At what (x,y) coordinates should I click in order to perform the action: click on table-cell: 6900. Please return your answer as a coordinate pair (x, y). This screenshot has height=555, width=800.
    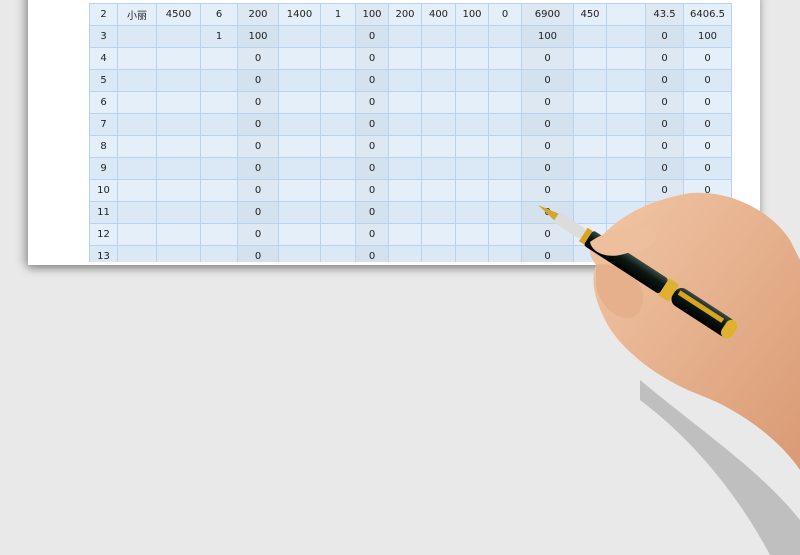
    Looking at the image, I should click on (547, 14).